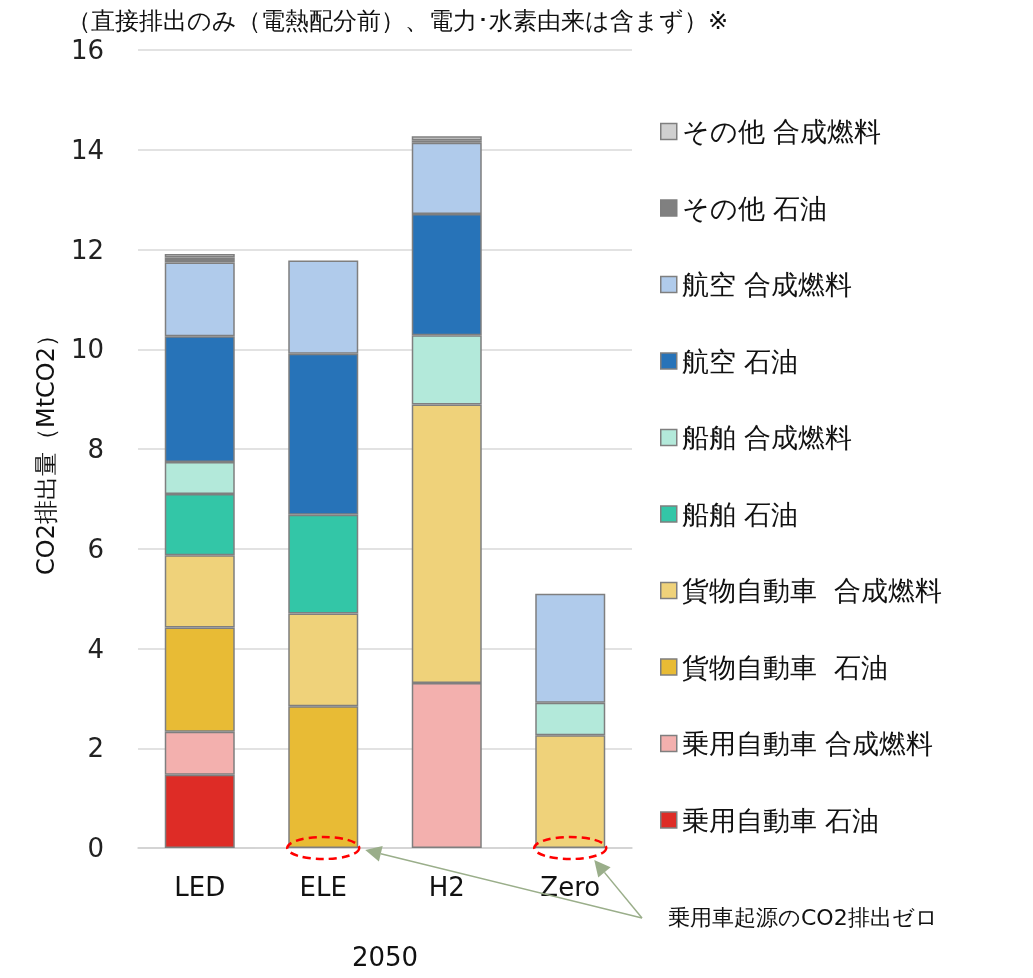 Image resolution: width=1033 pixels, height=978 pixels. Describe the element at coordinates (95, 848) in the screenshot. I see `y-tick-label: 0` at that location.